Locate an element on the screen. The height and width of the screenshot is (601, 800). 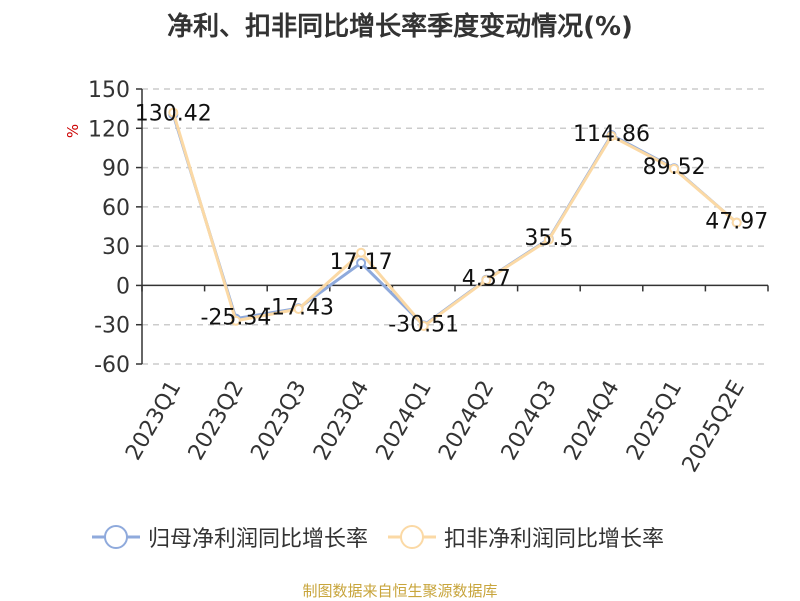
data-label: 17.17 is located at coordinates (361, 262).